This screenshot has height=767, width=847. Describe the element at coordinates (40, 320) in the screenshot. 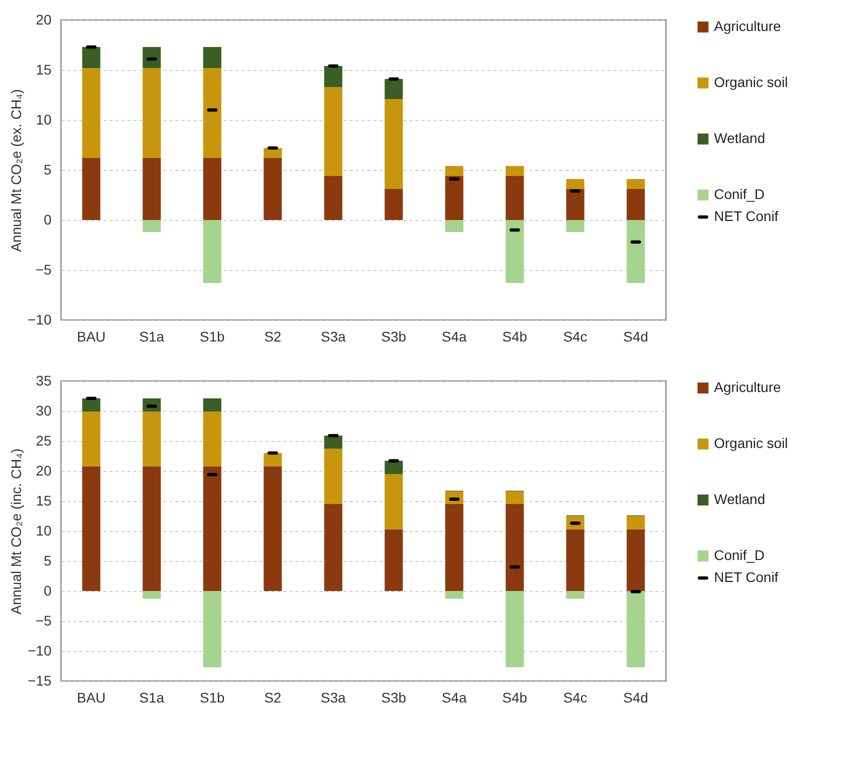

I see `y-tick-label: −10` at that location.